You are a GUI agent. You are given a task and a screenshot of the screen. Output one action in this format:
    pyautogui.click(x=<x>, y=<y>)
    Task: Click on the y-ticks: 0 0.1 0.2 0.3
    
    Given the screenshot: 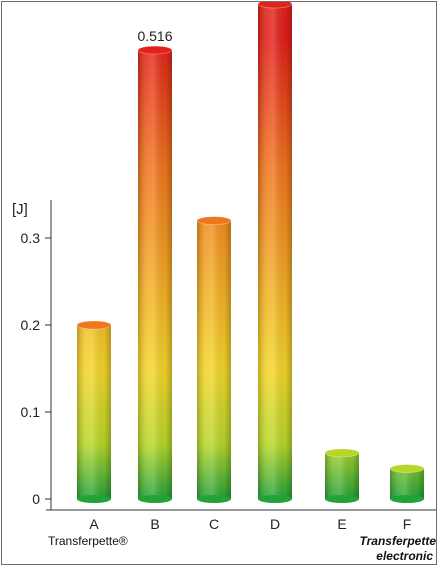 What is the action you would take?
    pyautogui.click(x=36, y=368)
    